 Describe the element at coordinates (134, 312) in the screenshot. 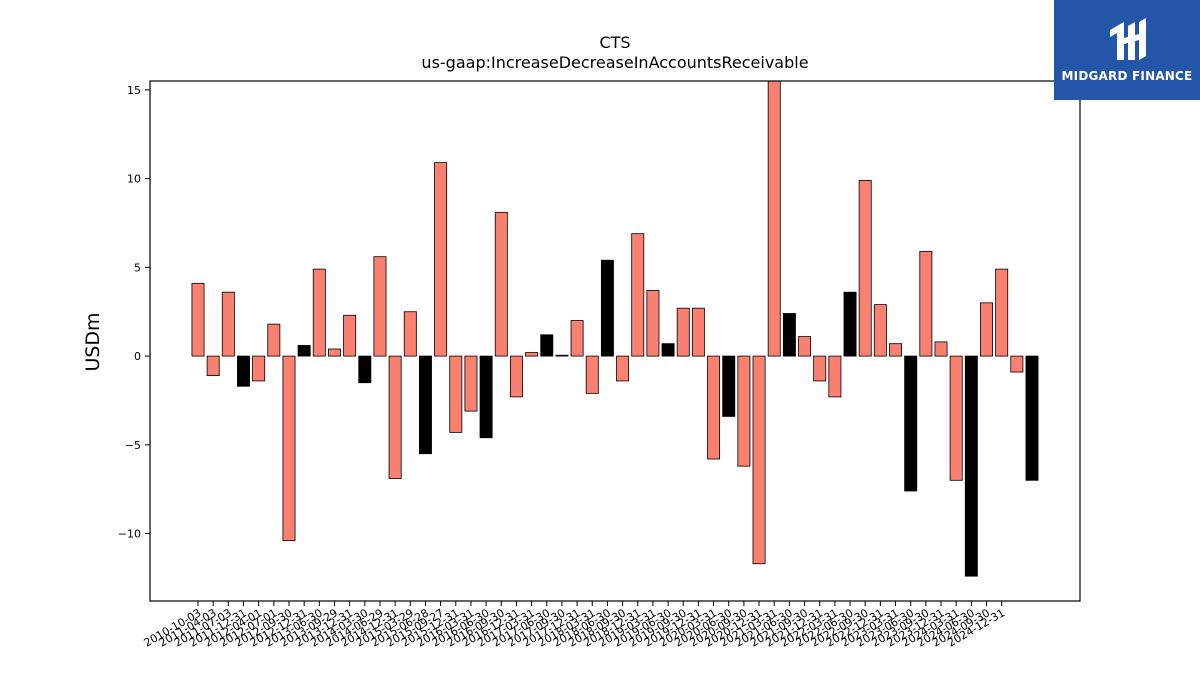

I see `y-axis: −10 −5 0 5 10 15` at that location.